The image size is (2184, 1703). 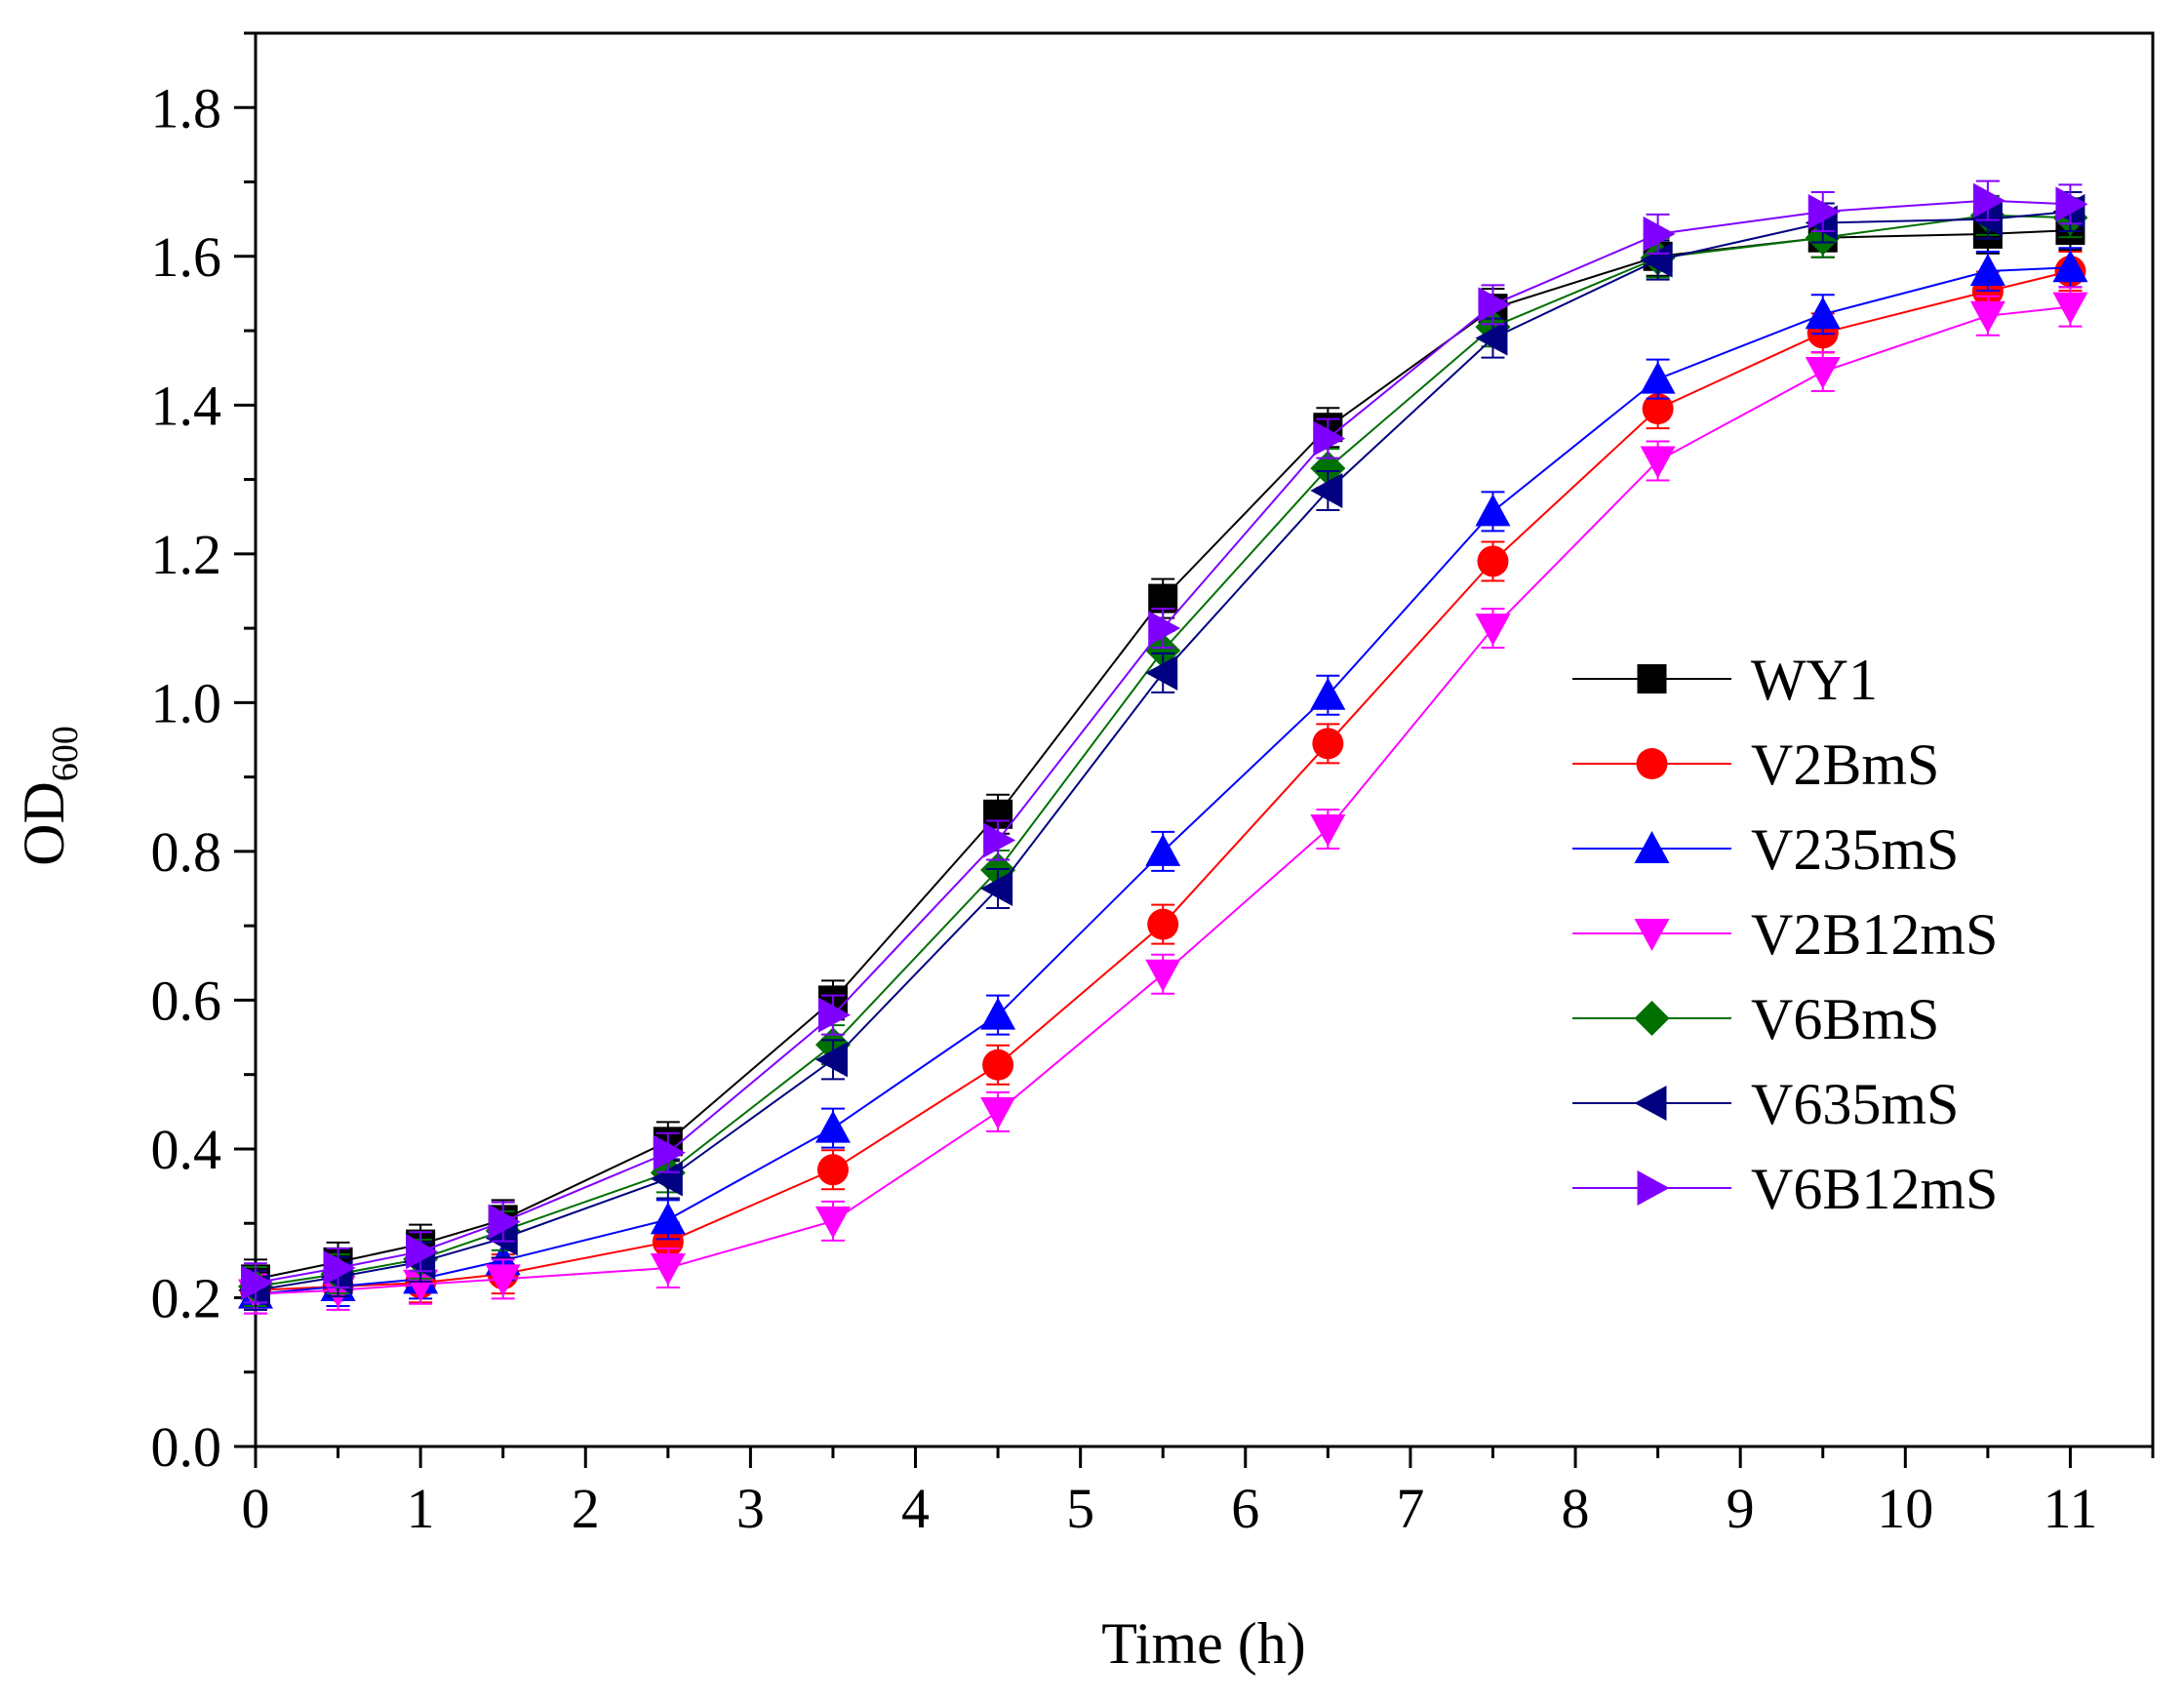 What do you see at coordinates (1410, 1509) in the screenshot?
I see `x-tick-label-7: 7` at bounding box center [1410, 1509].